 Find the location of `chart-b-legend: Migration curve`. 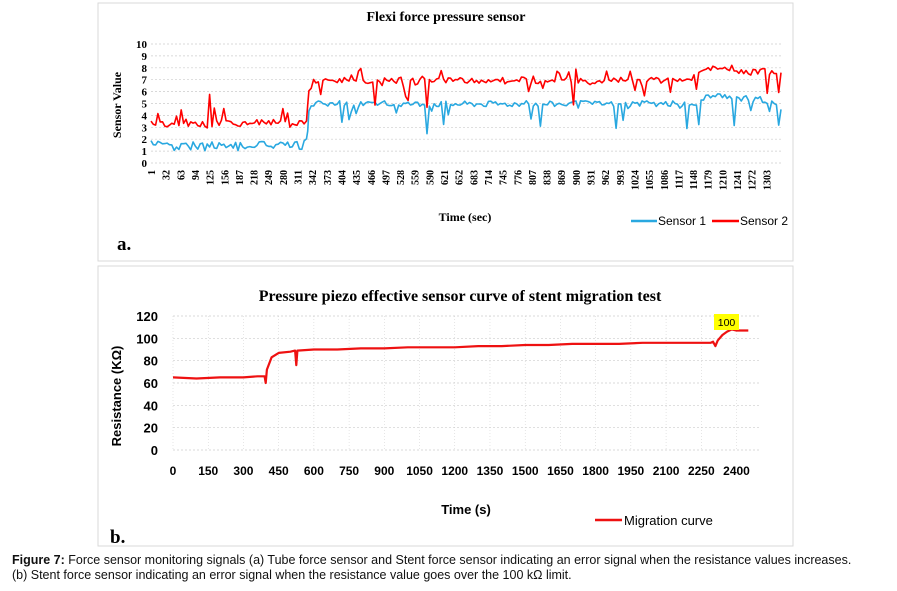

chart-b-legend: Migration curve is located at coordinates (654, 520).